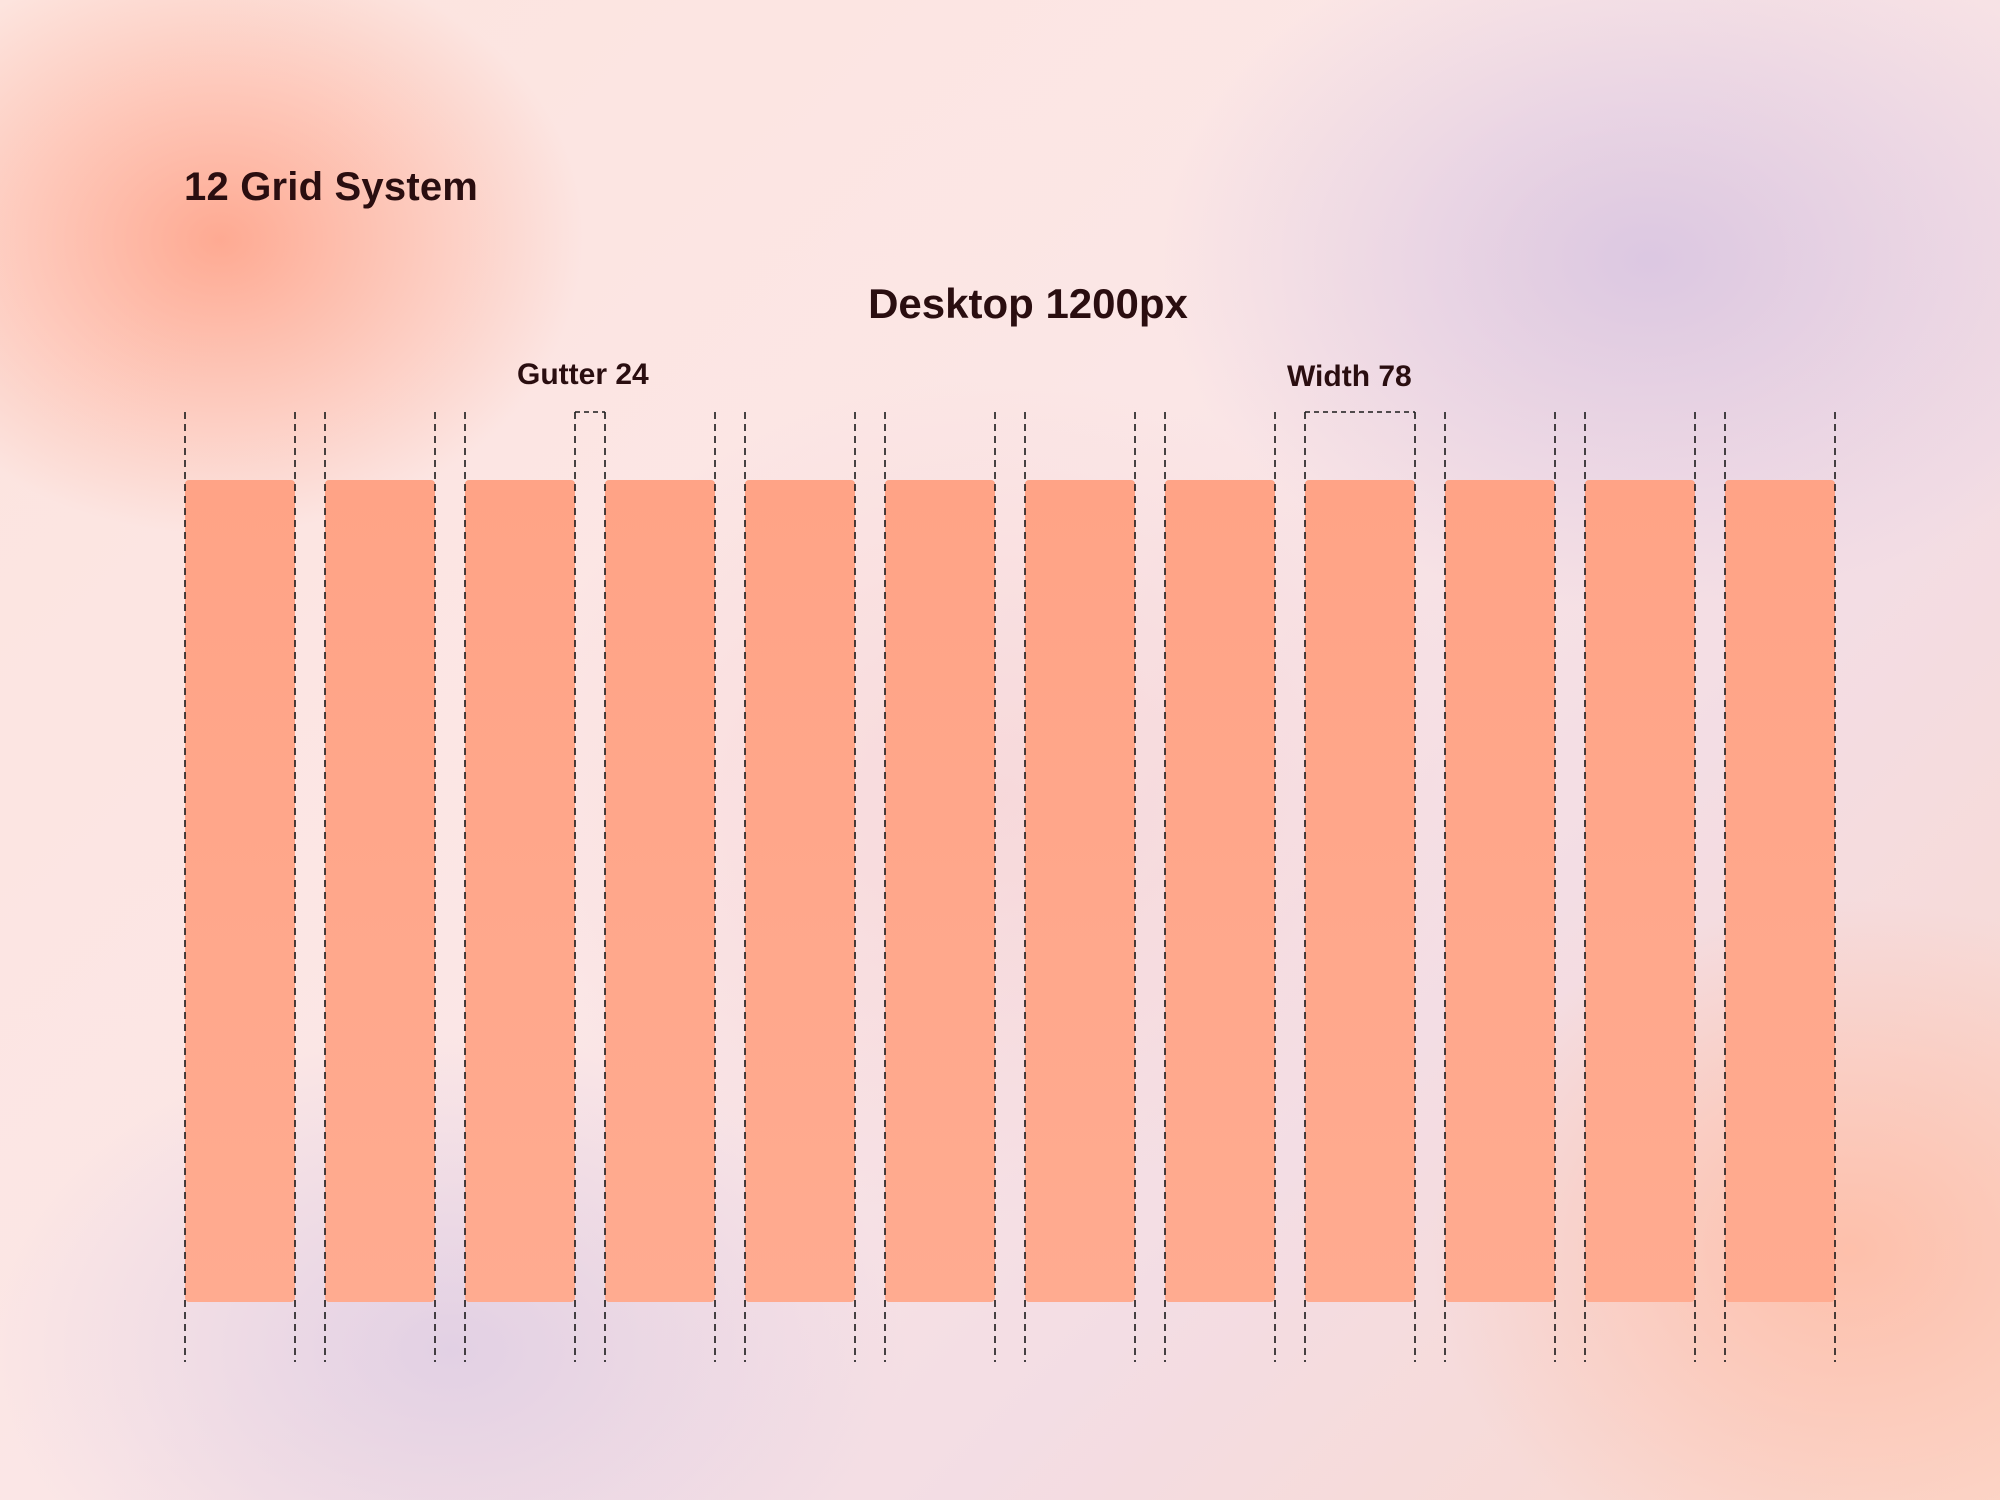 The height and width of the screenshot is (1500, 2000). I want to click on gutter-label: Gutter 24, so click(583, 374).